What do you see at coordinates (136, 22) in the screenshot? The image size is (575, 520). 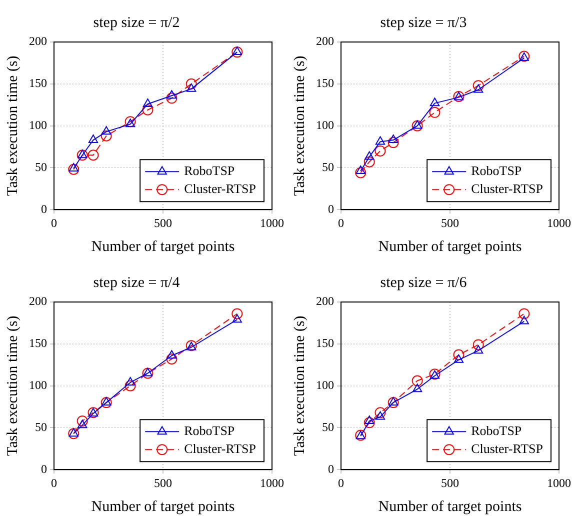 I see `chart-title: step size = π/2` at bounding box center [136, 22].